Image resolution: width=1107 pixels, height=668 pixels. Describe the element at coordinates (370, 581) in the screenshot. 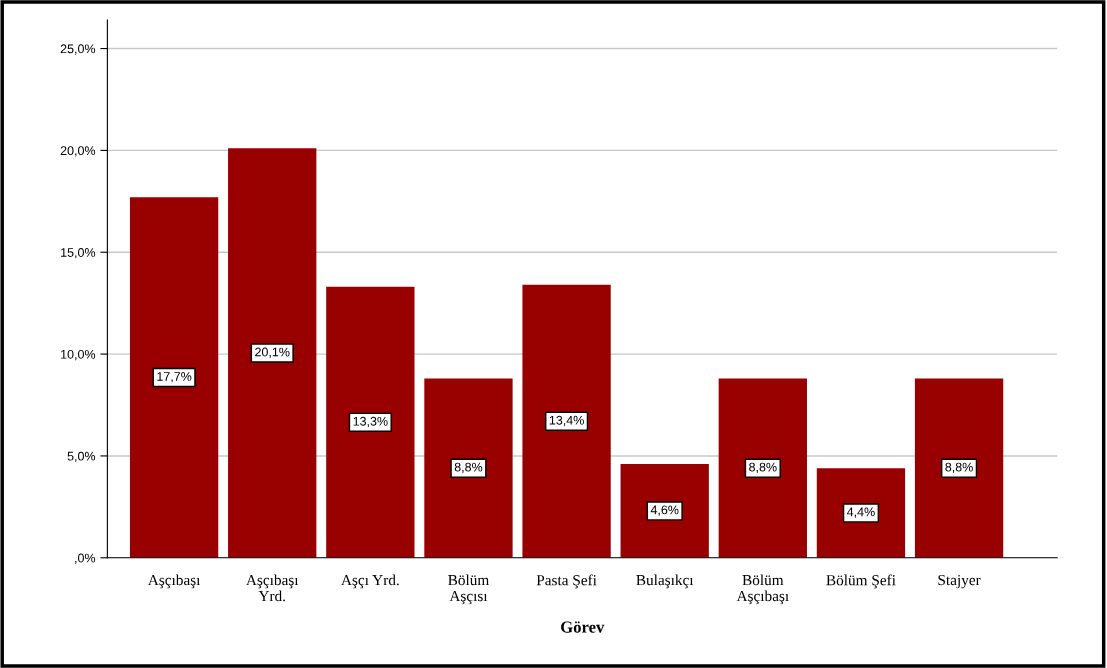

I see `x-tick-label: Aşçı Yrd.` at that location.